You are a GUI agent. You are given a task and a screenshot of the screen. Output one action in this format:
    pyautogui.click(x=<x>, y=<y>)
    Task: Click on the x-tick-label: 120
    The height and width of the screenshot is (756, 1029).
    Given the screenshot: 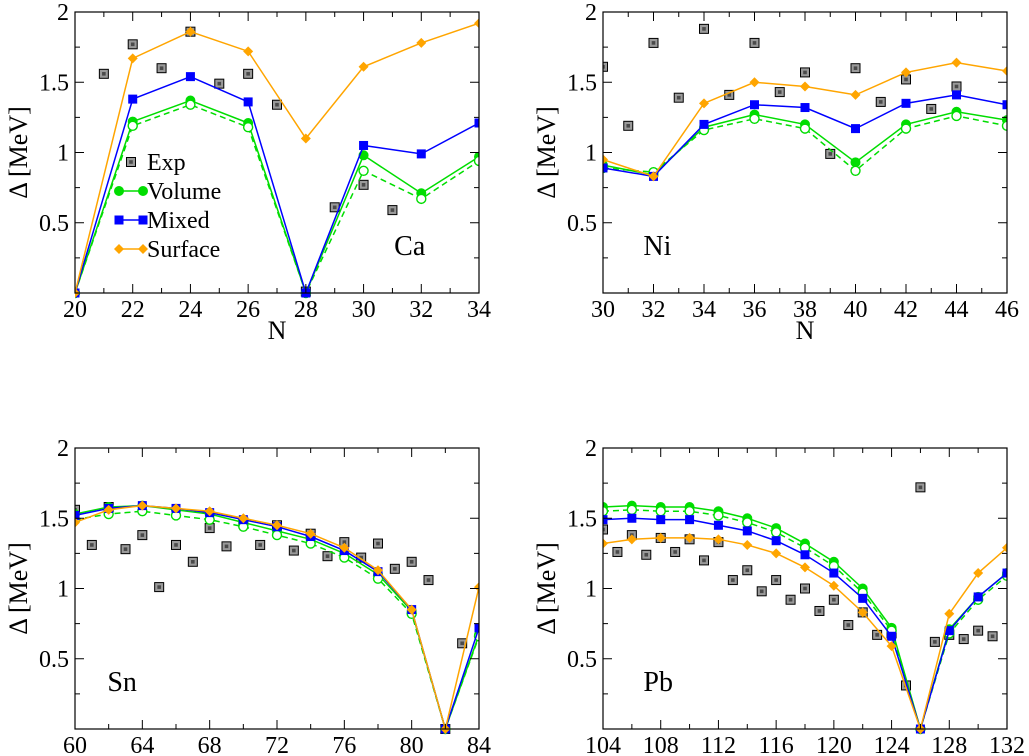 What is the action you would take?
    pyautogui.click(x=834, y=744)
    